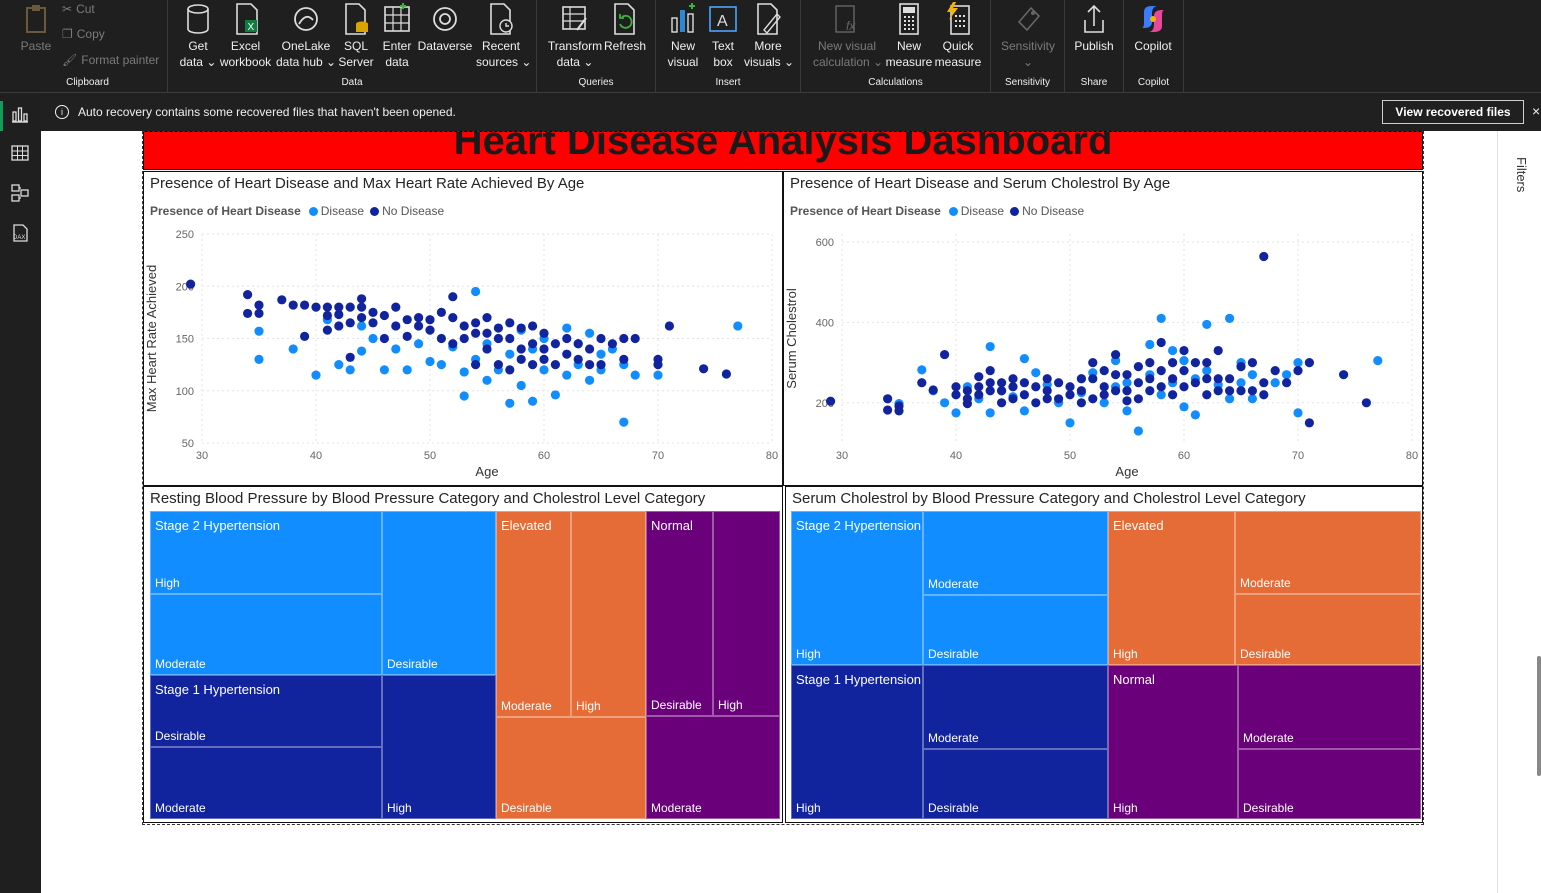 Image resolution: width=1541 pixels, height=893 pixels. Describe the element at coordinates (608, 614) in the screenshot. I see `treemap-cell-t1-el-high: High` at that location.